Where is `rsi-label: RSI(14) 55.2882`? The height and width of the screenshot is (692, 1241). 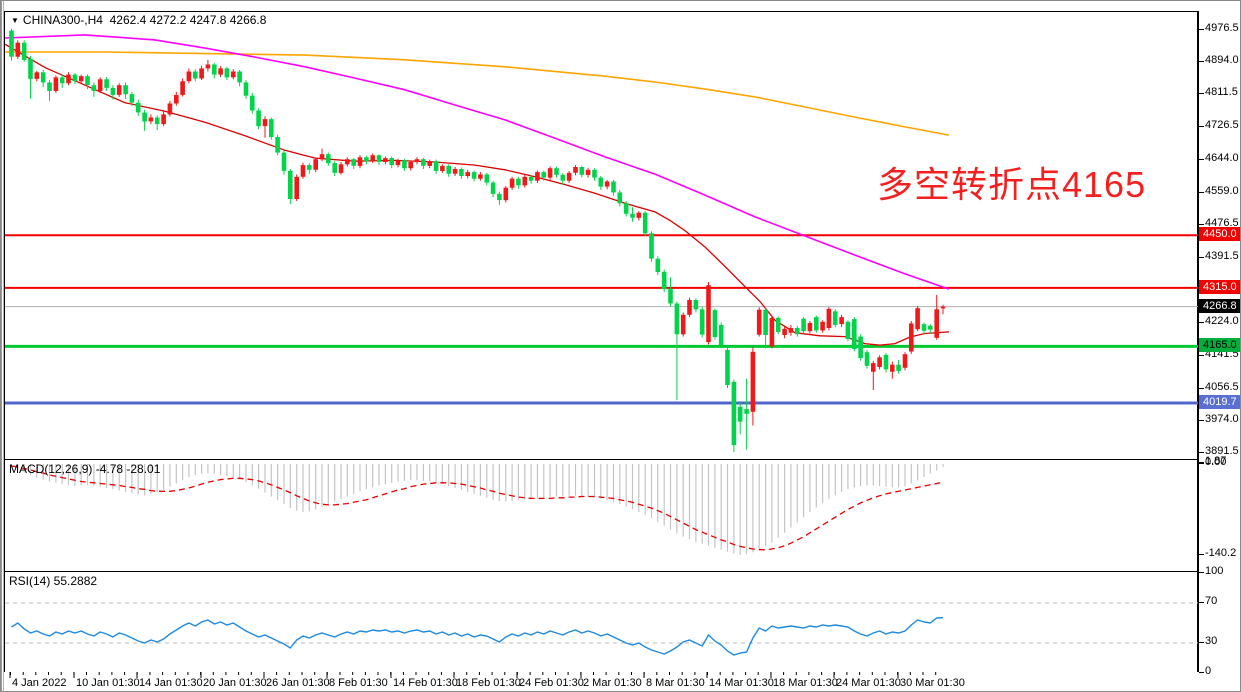
rsi-label: RSI(14) 55.2882 is located at coordinates (53, 581).